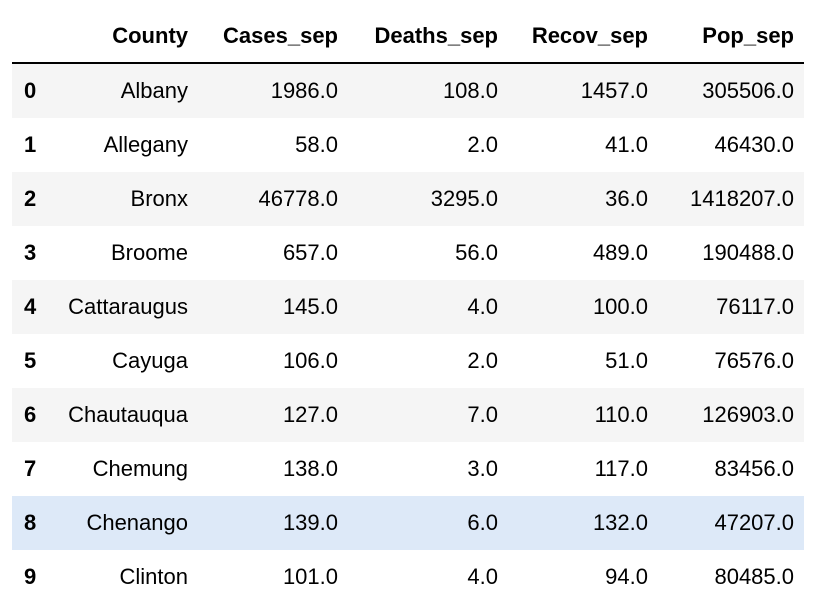 Image resolution: width=816 pixels, height=612 pixels. What do you see at coordinates (408, 469) in the screenshot?
I see `table-row: 7 Chemung 138.0 3.0 117.0 83456.0` at bounding box center [408, 469].